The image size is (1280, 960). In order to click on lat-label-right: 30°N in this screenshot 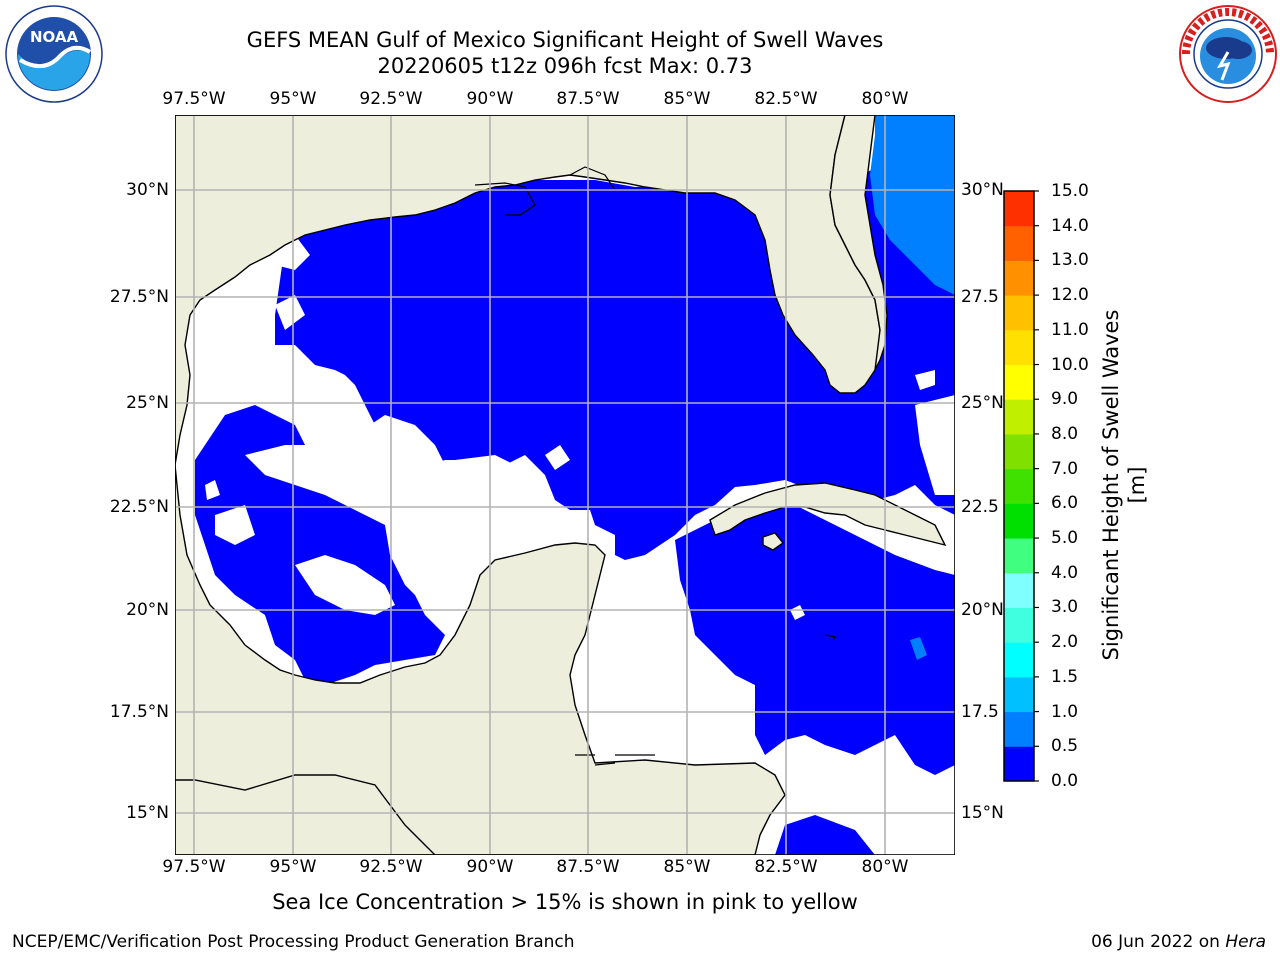, I will do `click(982, 190)`.